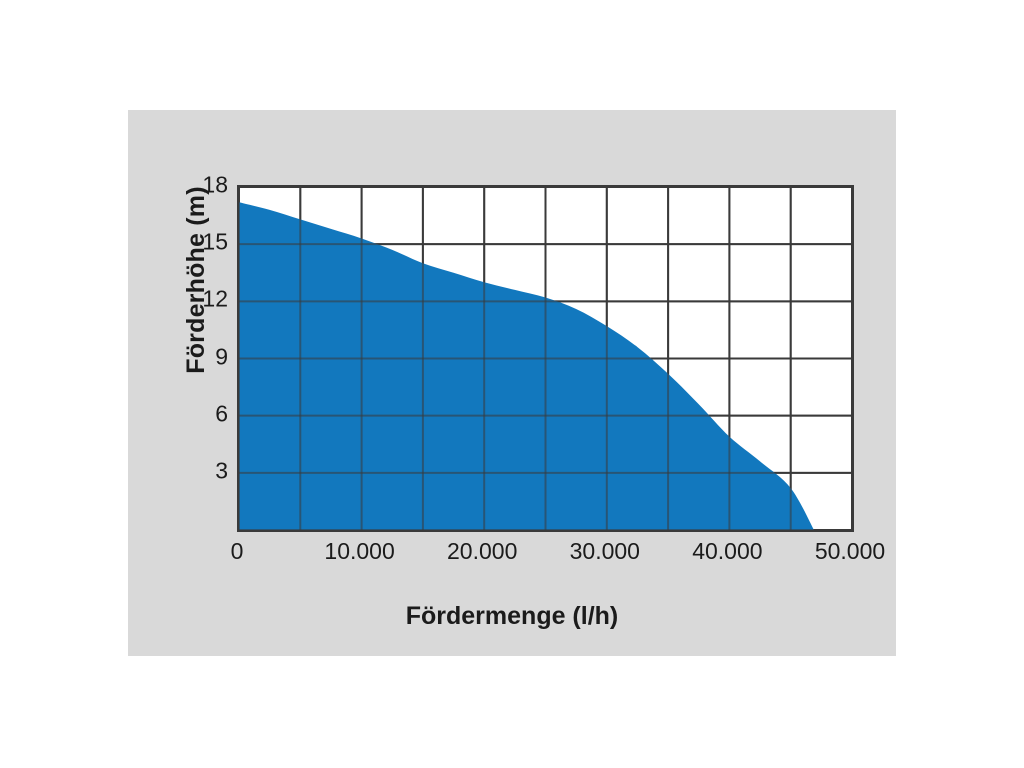 The image size is (1024, 768). What do you see at coordinates (215, 184) in the screenshot?
I see `y-tick-label-18: 18` at bounding box center [215, 184].